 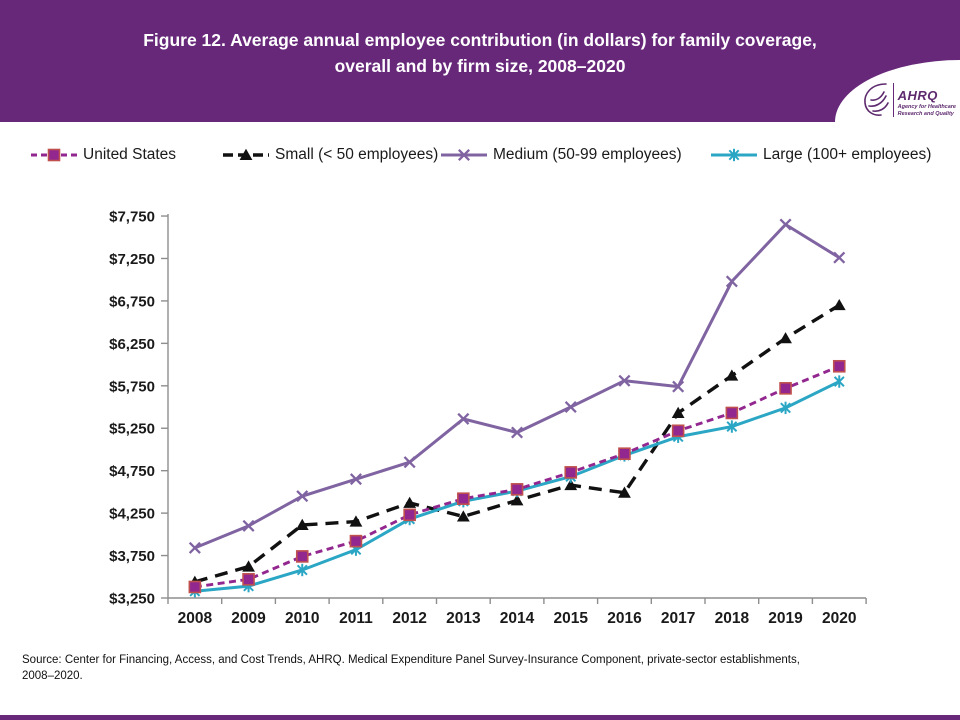 I want to click on y-tick-label: $5,750, so click(x=132, y=386).